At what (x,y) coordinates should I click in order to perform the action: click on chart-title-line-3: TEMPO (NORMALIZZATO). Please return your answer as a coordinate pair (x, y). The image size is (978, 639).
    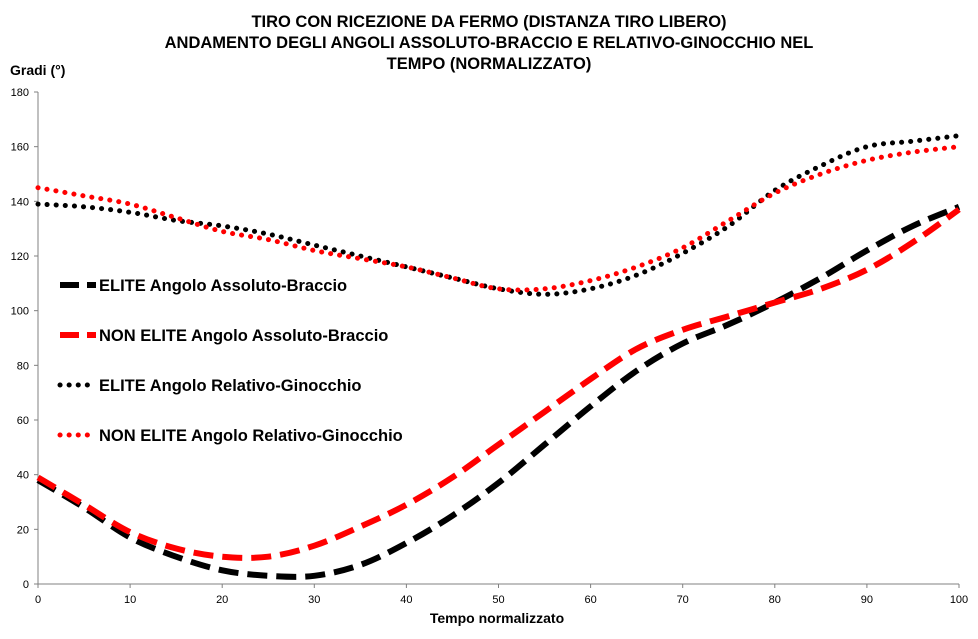
    Looking at the image, I should click on (489, 64).